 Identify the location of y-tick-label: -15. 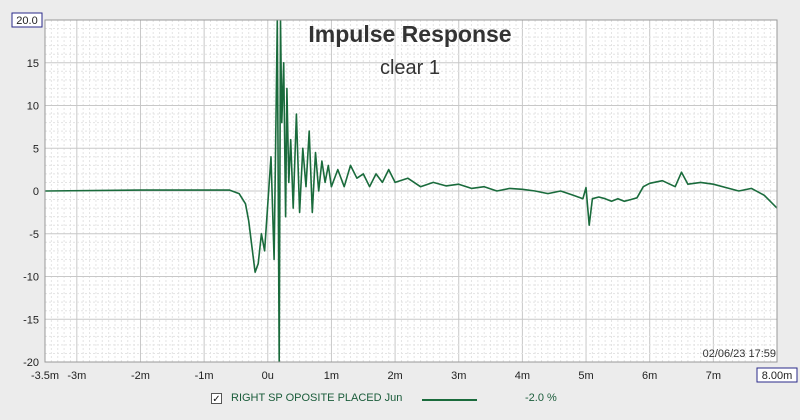
(31, 320).